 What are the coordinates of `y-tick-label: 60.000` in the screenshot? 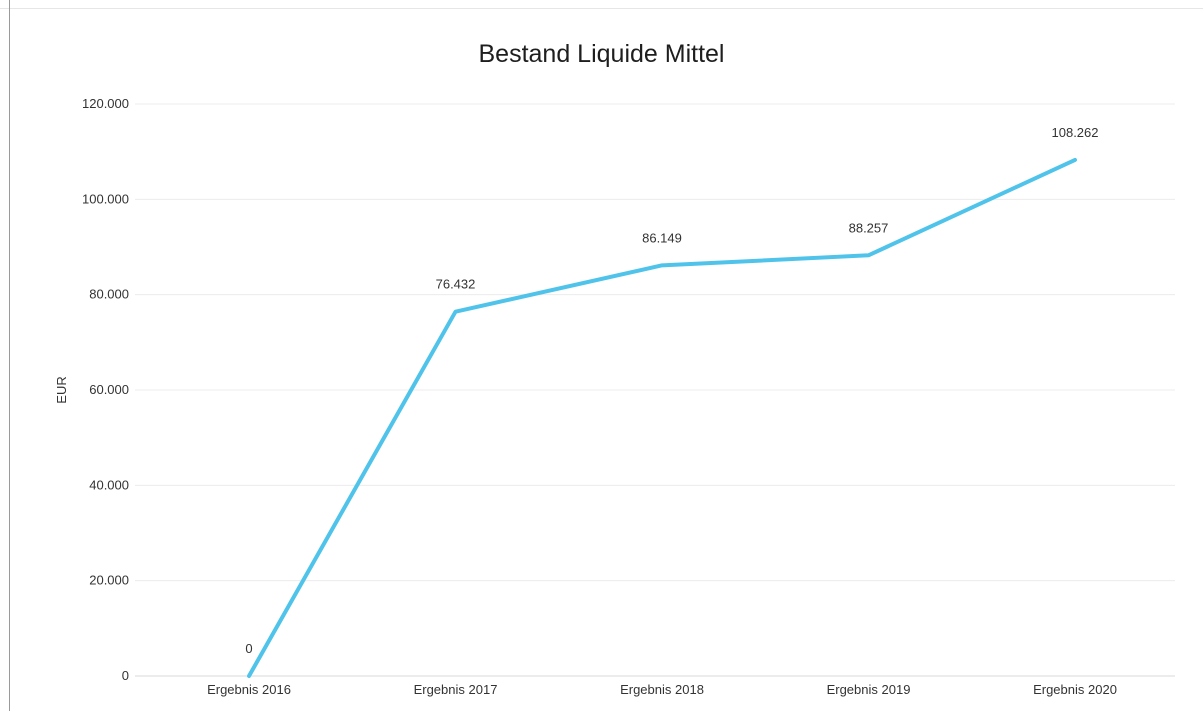 It's located at (109, 389).